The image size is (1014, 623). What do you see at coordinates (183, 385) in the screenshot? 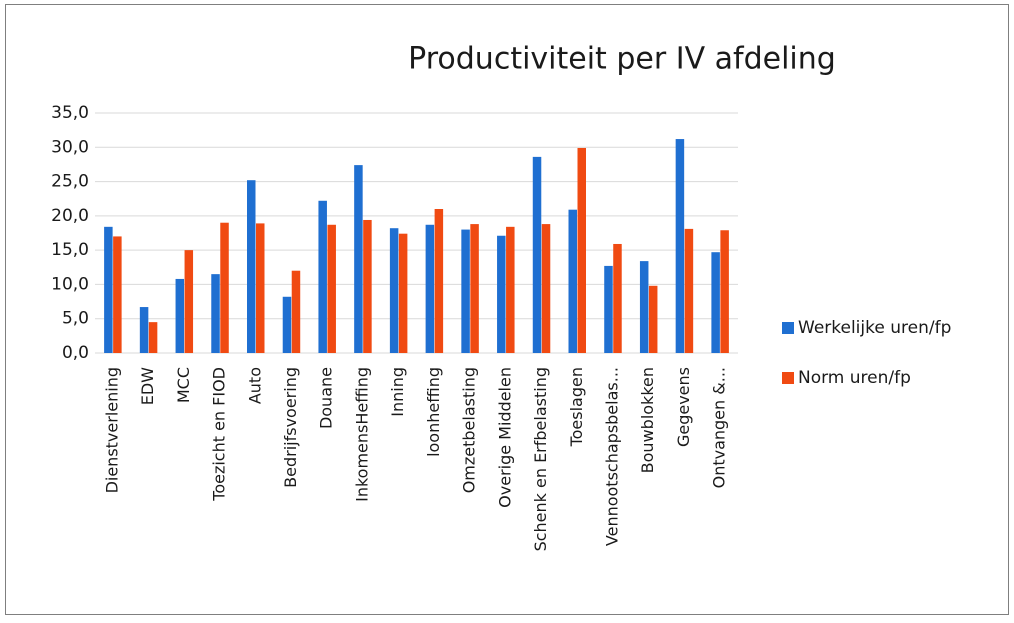
I see `x-tick-label: MCC` at bounding box center [183, 385].